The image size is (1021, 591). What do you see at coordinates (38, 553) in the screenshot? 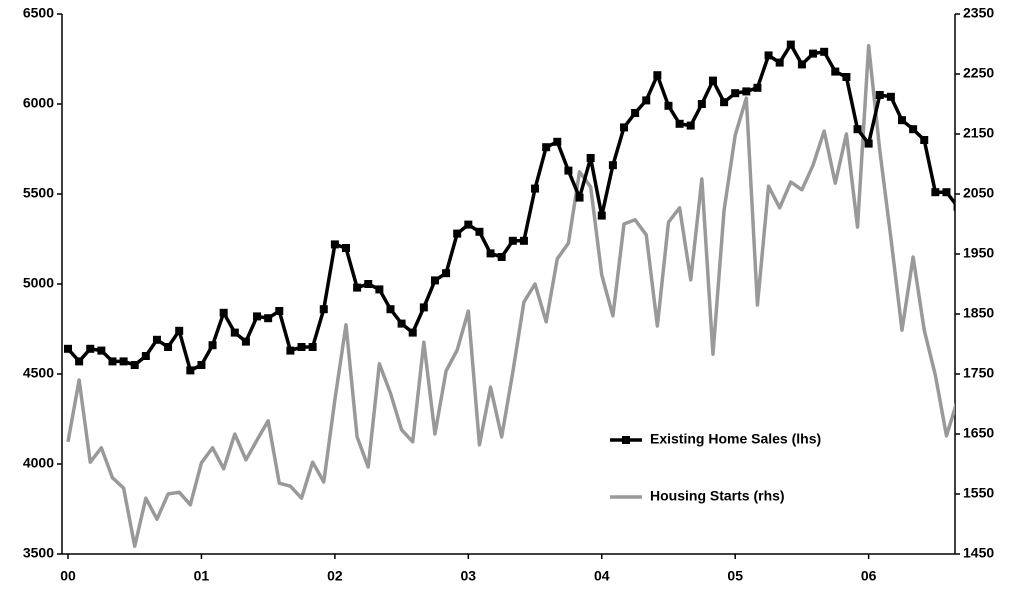
I see `y-tick-label: 3500` at bounding box center [38, 553].